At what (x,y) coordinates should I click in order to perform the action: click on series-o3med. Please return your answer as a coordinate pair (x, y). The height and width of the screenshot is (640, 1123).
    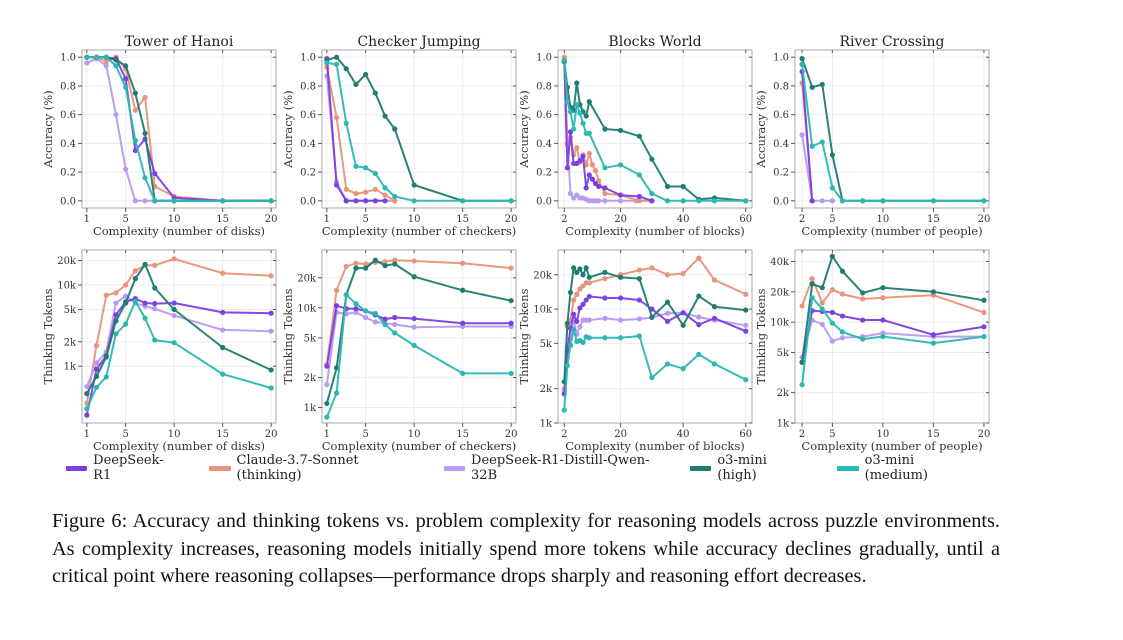
    Looking at the image, I should click on (655, 370).